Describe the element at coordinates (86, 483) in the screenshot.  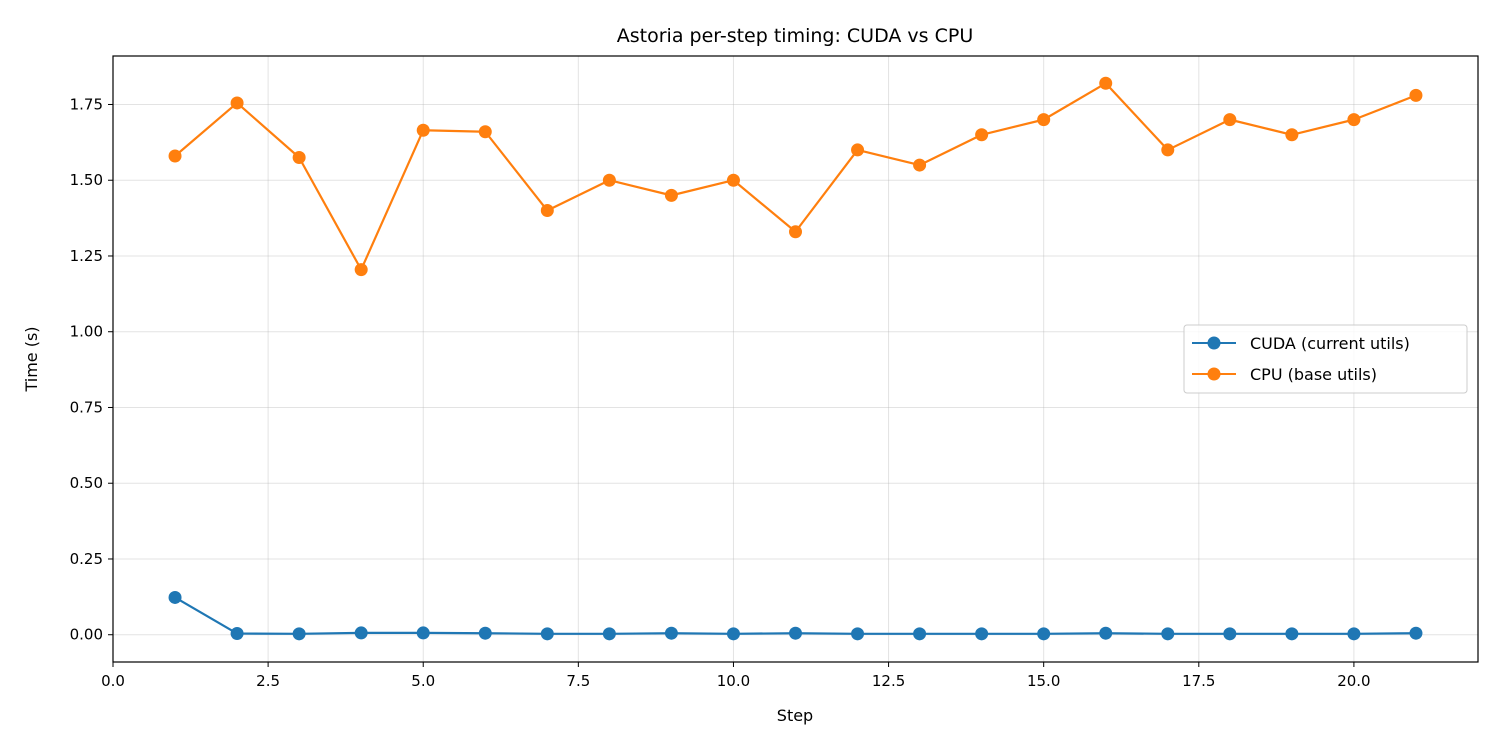
I see `y-tick-label: 0.50` at that location.